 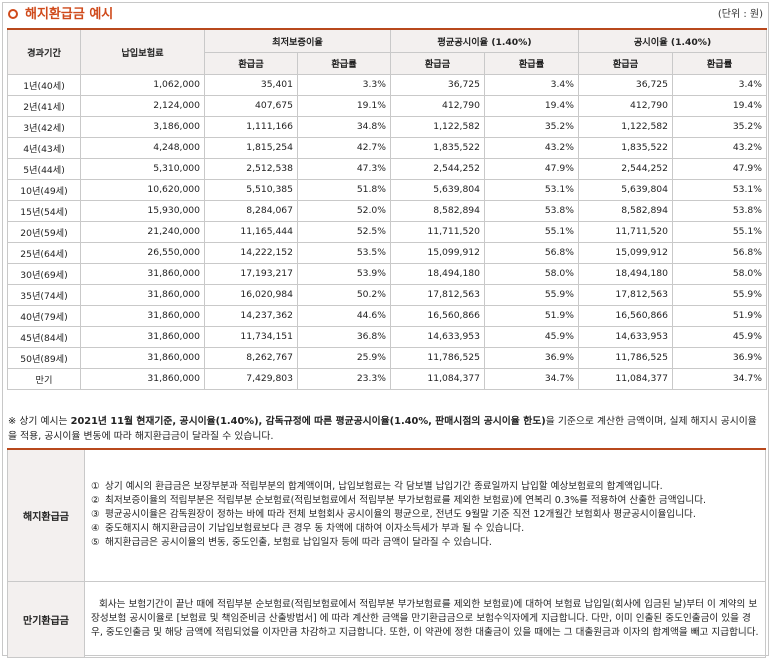 What do you see at coordinates (142, 126) in the screenshot?
I see `cell-premium: 3,186,000` at bounding box center [142, 126].